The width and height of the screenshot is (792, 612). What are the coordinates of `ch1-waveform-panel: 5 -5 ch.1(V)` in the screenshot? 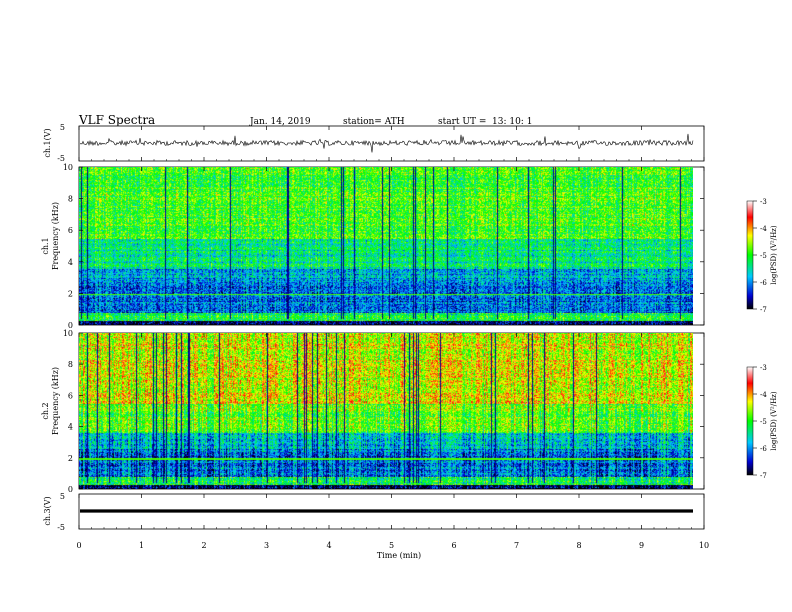 It's located at (374, 143).